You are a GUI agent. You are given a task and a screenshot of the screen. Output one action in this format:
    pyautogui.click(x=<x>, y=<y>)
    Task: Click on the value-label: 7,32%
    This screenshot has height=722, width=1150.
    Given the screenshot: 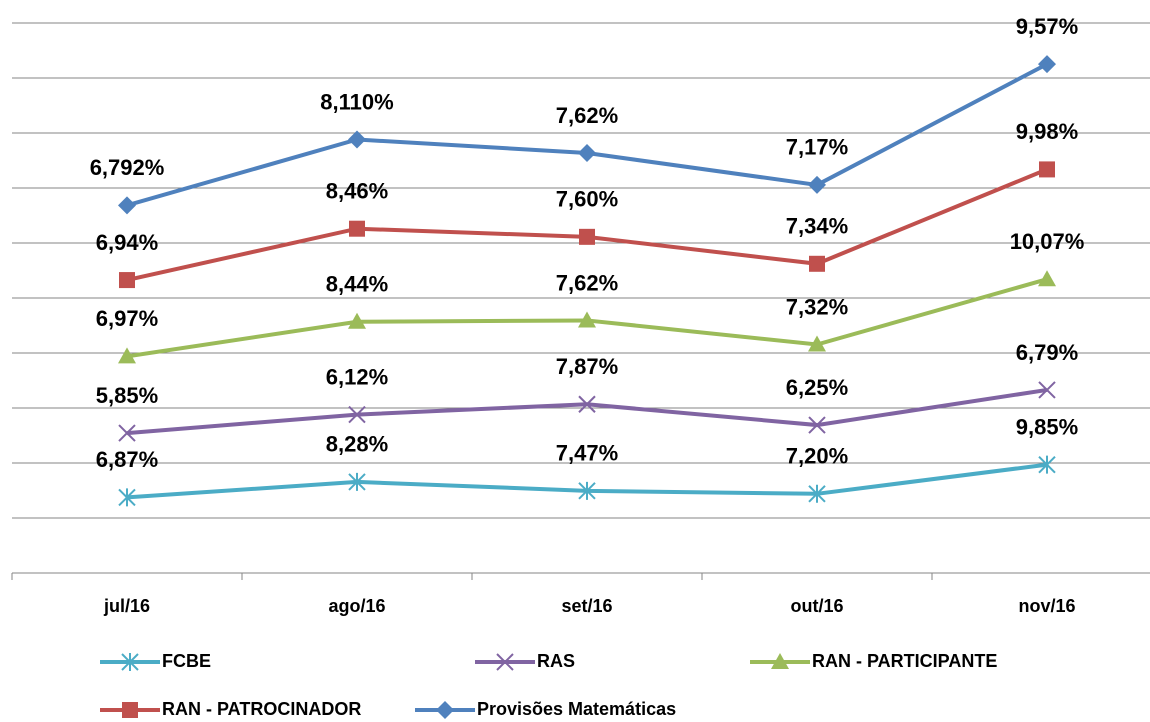 What is the action you would take?
    pyautogui.click(x=817, y=306)
    